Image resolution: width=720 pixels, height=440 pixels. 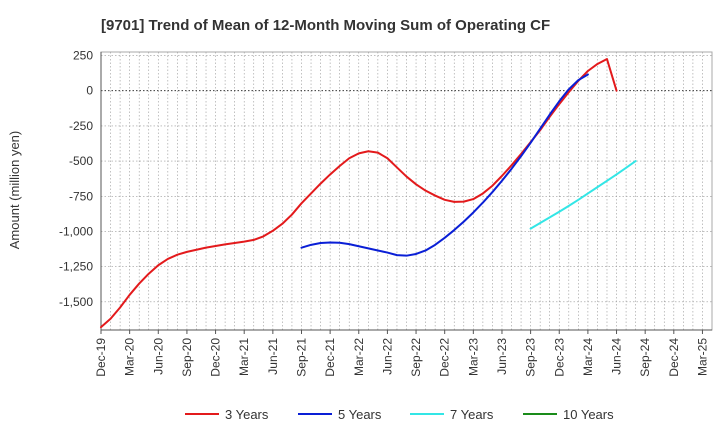 I want to click on x-tick-label: Jun-20, so click(x=158, y=356).